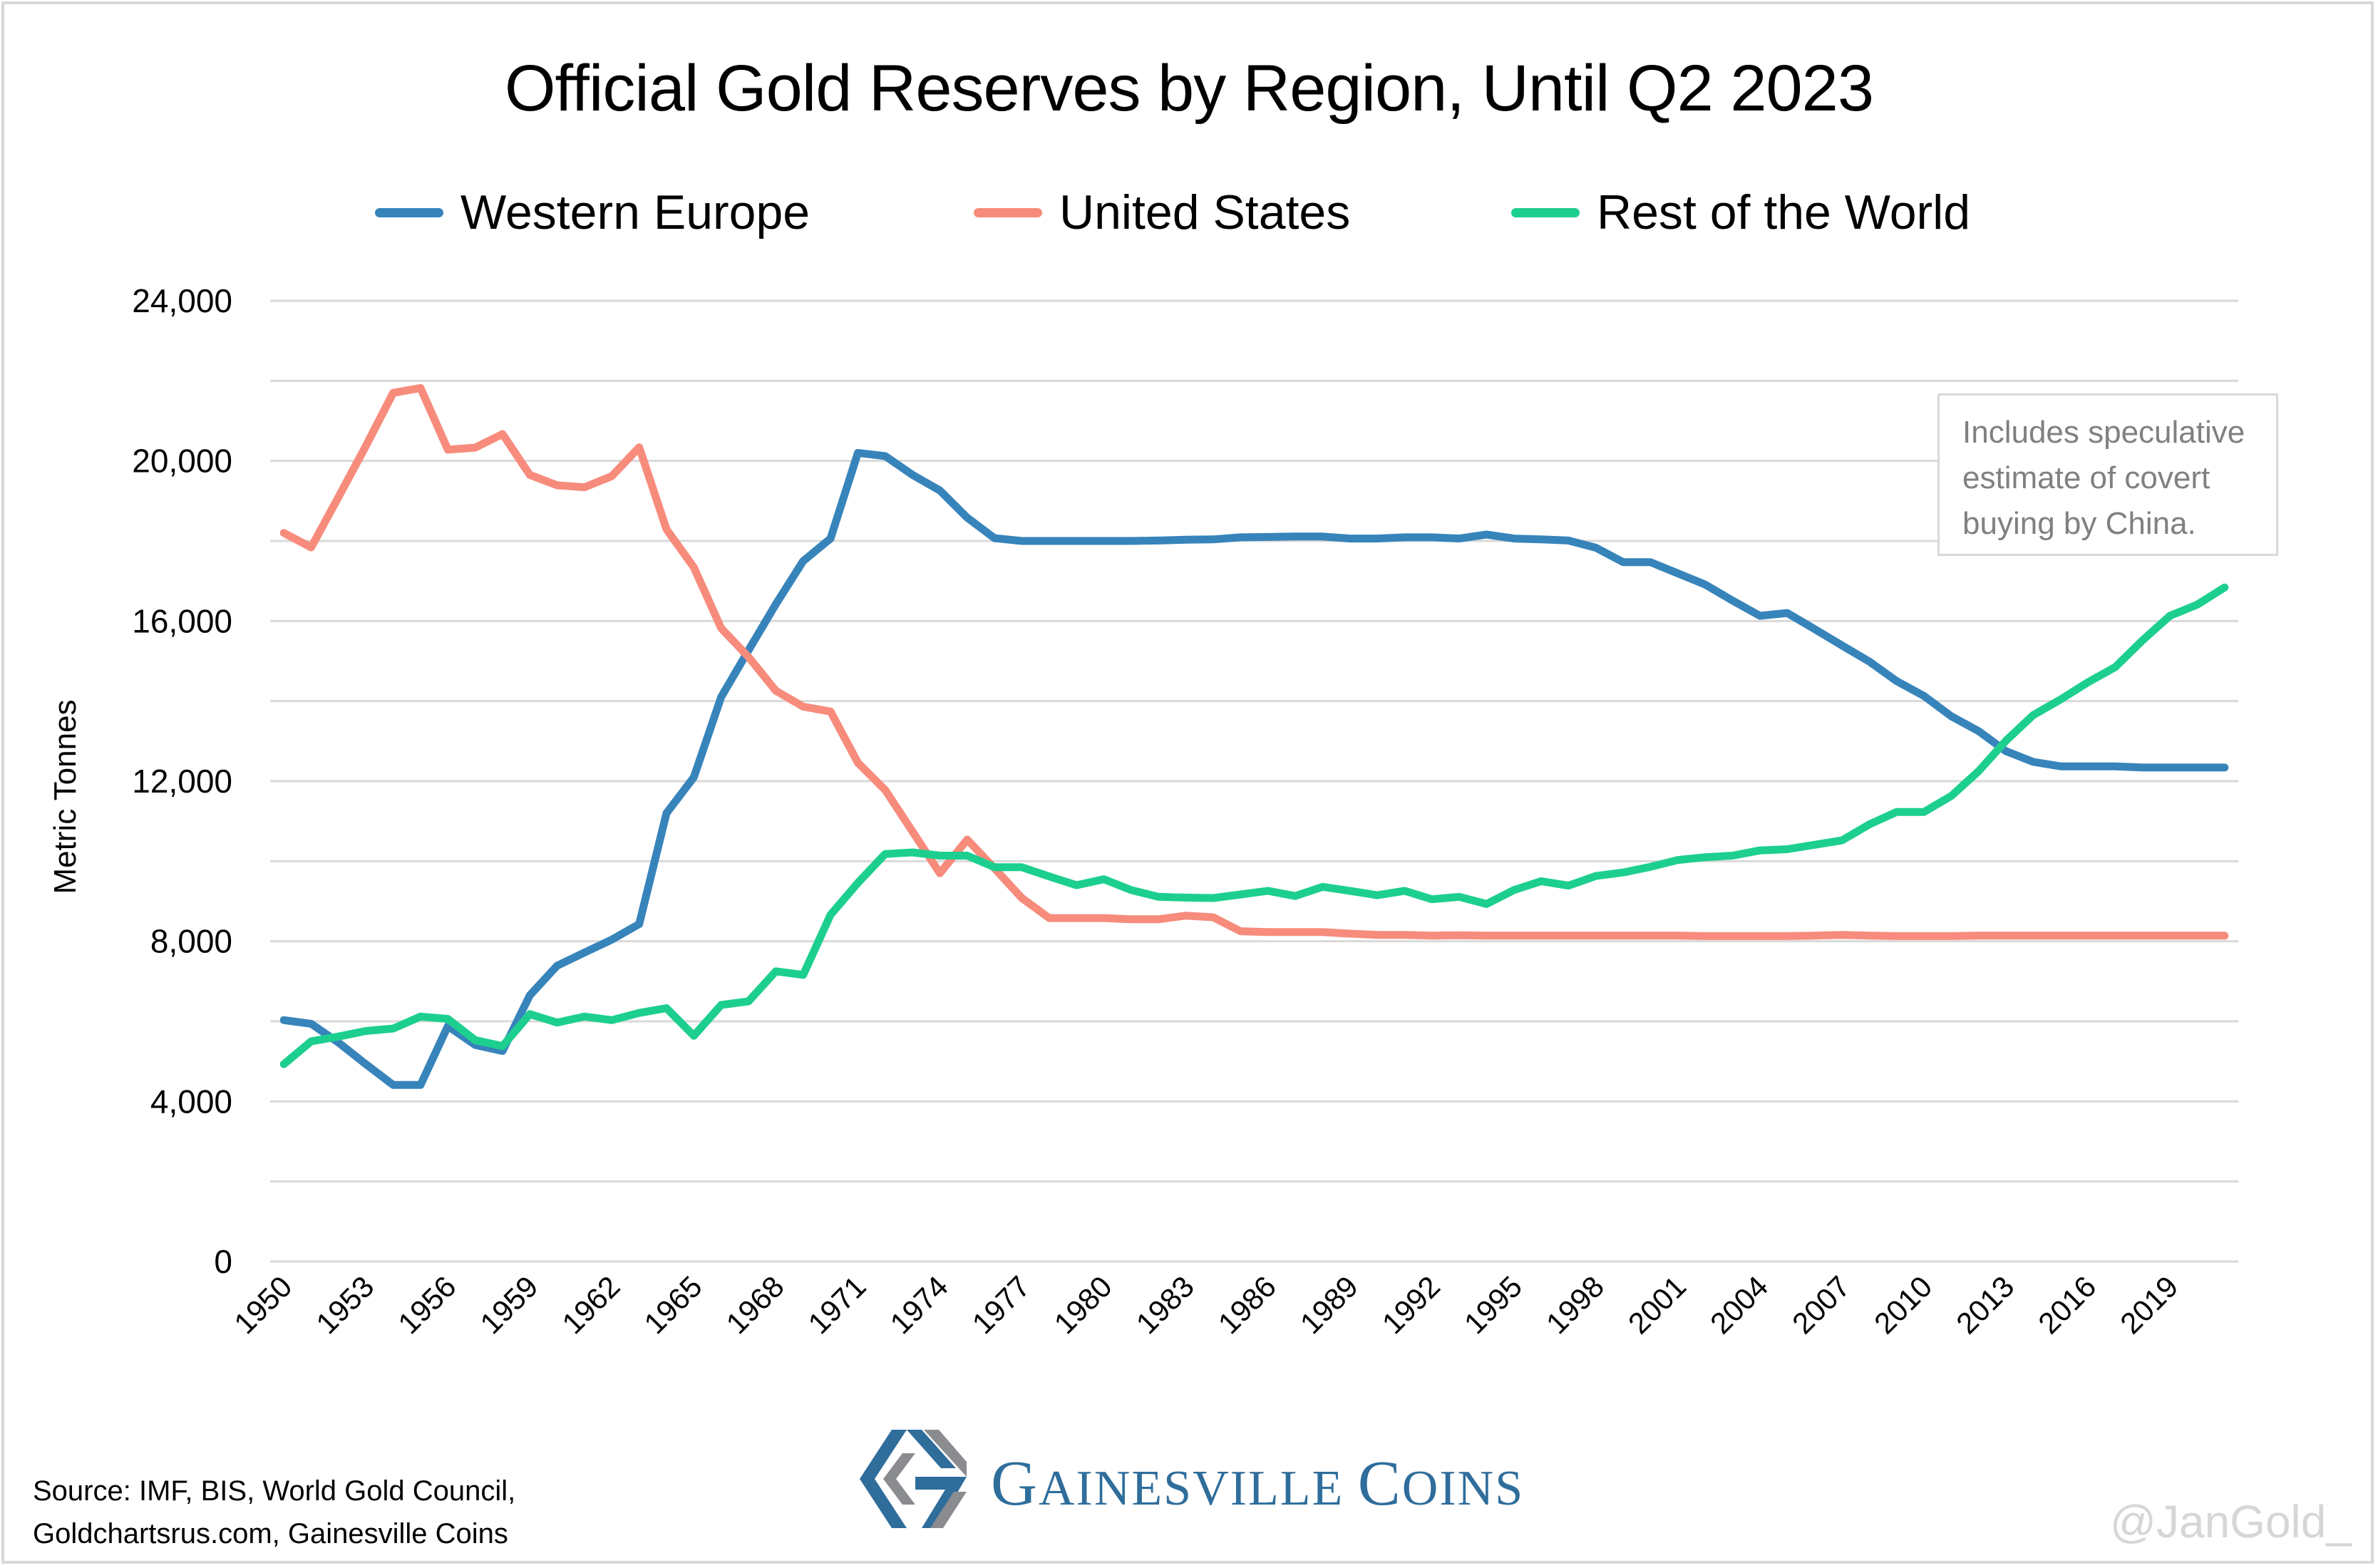 Image resolution: width=2378 pixels, height=1568 pixels. Describe the element at coordinates (344, 1304) in the screenshot. I see `x-tick-label: 1953` at that location.